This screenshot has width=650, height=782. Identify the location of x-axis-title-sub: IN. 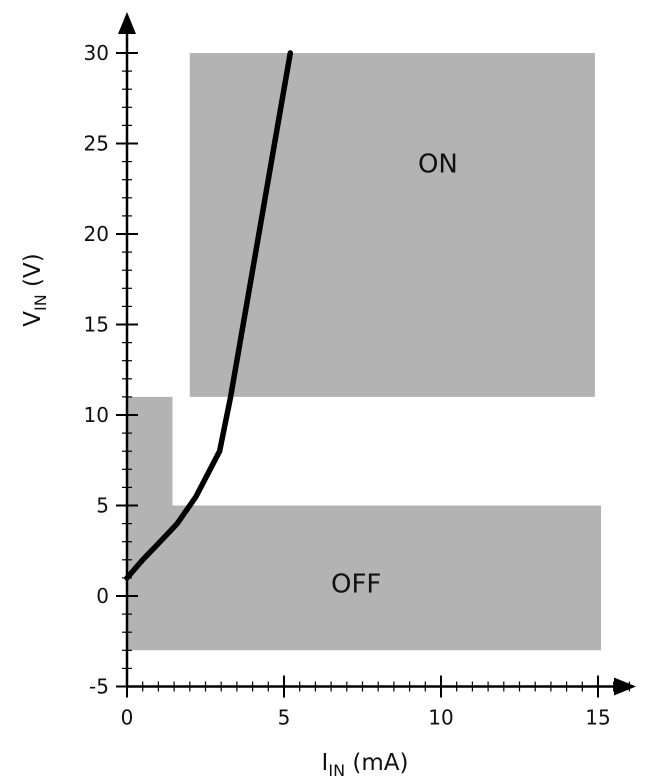
(336, 770).